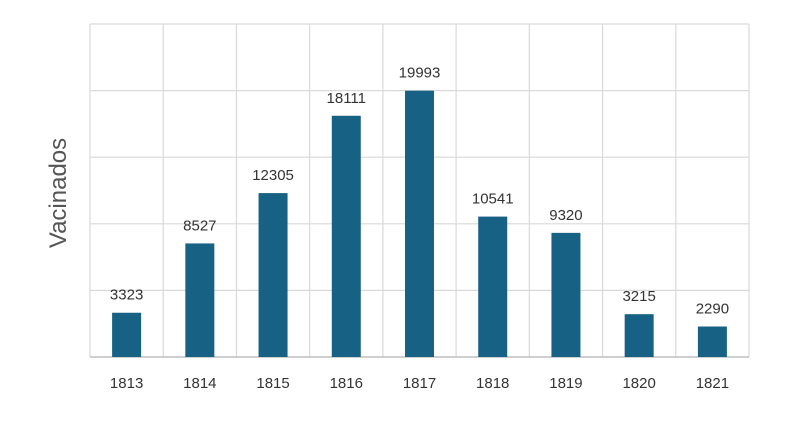 Image resolution: width=812 pixels, height=422 pixels. Describe the element at coordinates (565, 215) in the screenshot. I see `data-label: 9320` at that location.